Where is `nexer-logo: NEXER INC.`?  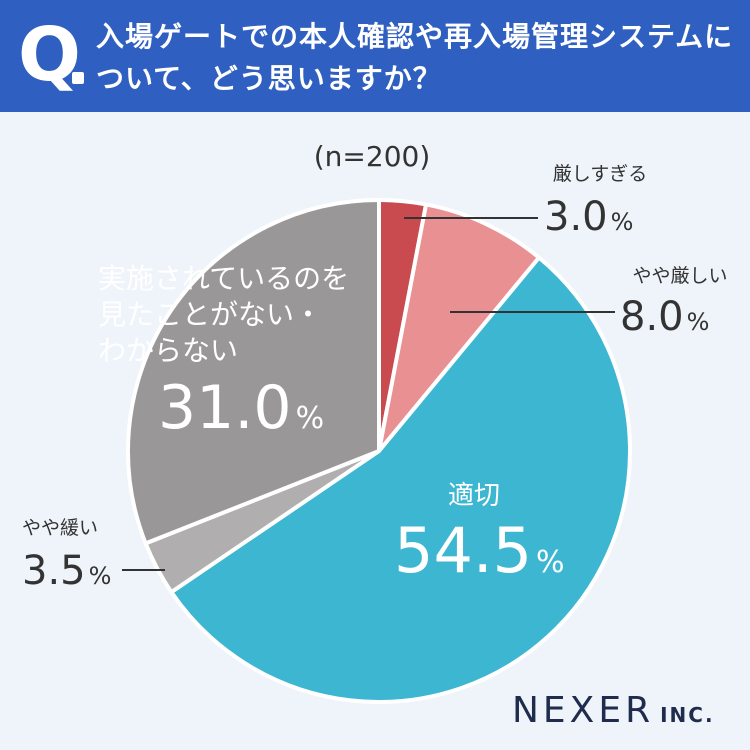
nexer-logo: NEXER INC. is located at coordinates (613, 710).